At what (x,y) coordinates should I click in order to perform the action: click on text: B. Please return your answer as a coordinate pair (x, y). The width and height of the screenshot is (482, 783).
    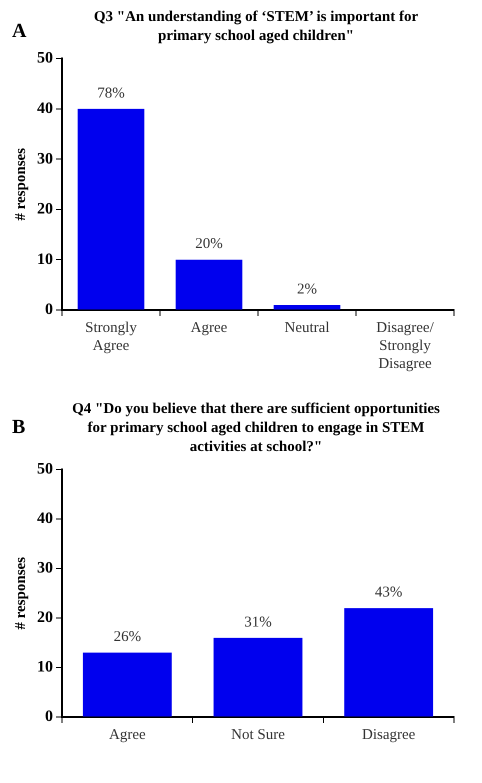
    Looking at the image, I should click on (19, 427).